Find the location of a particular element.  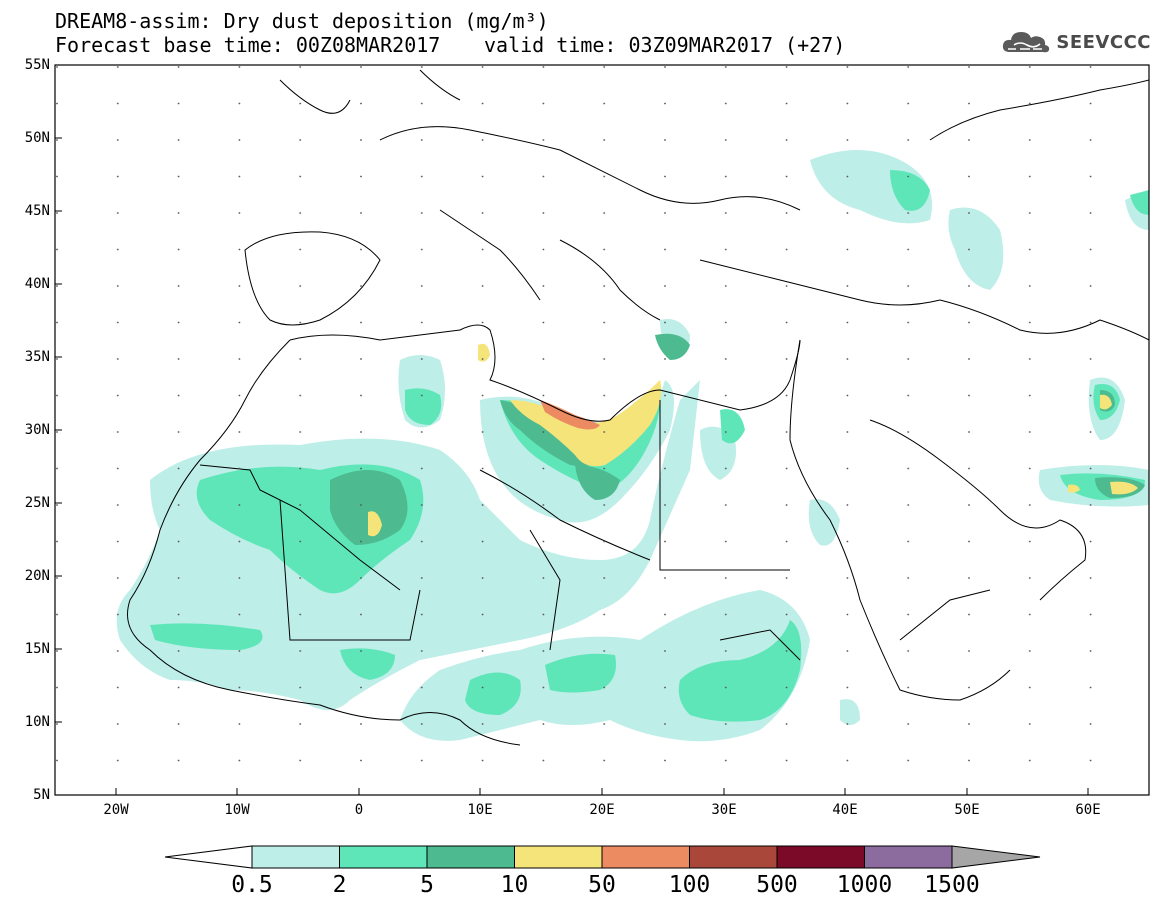

valid-time: valid time: 03Z09MAR2017 (+27) is located at coordinates (665, 45).